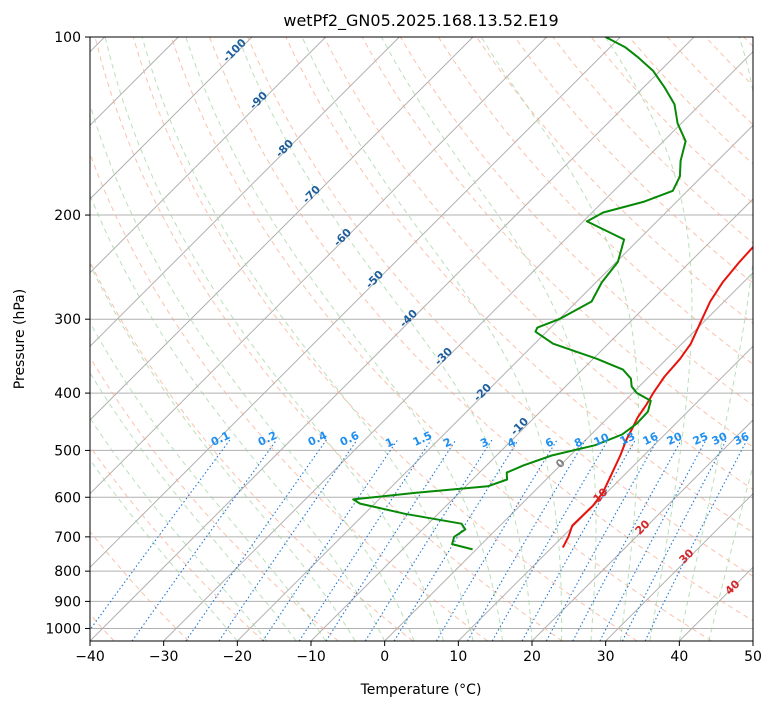  What do you see at coordinates (420, 21) in the screenshot?
I see `chart-title: wetPf2_GN05.2025.168.13.52.E19` at bounding box center [420, 21].